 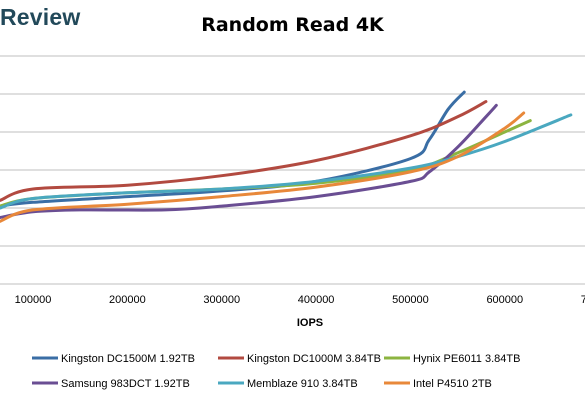 I want to click on x-tick-label: 600000, so click(x=504, y=300).